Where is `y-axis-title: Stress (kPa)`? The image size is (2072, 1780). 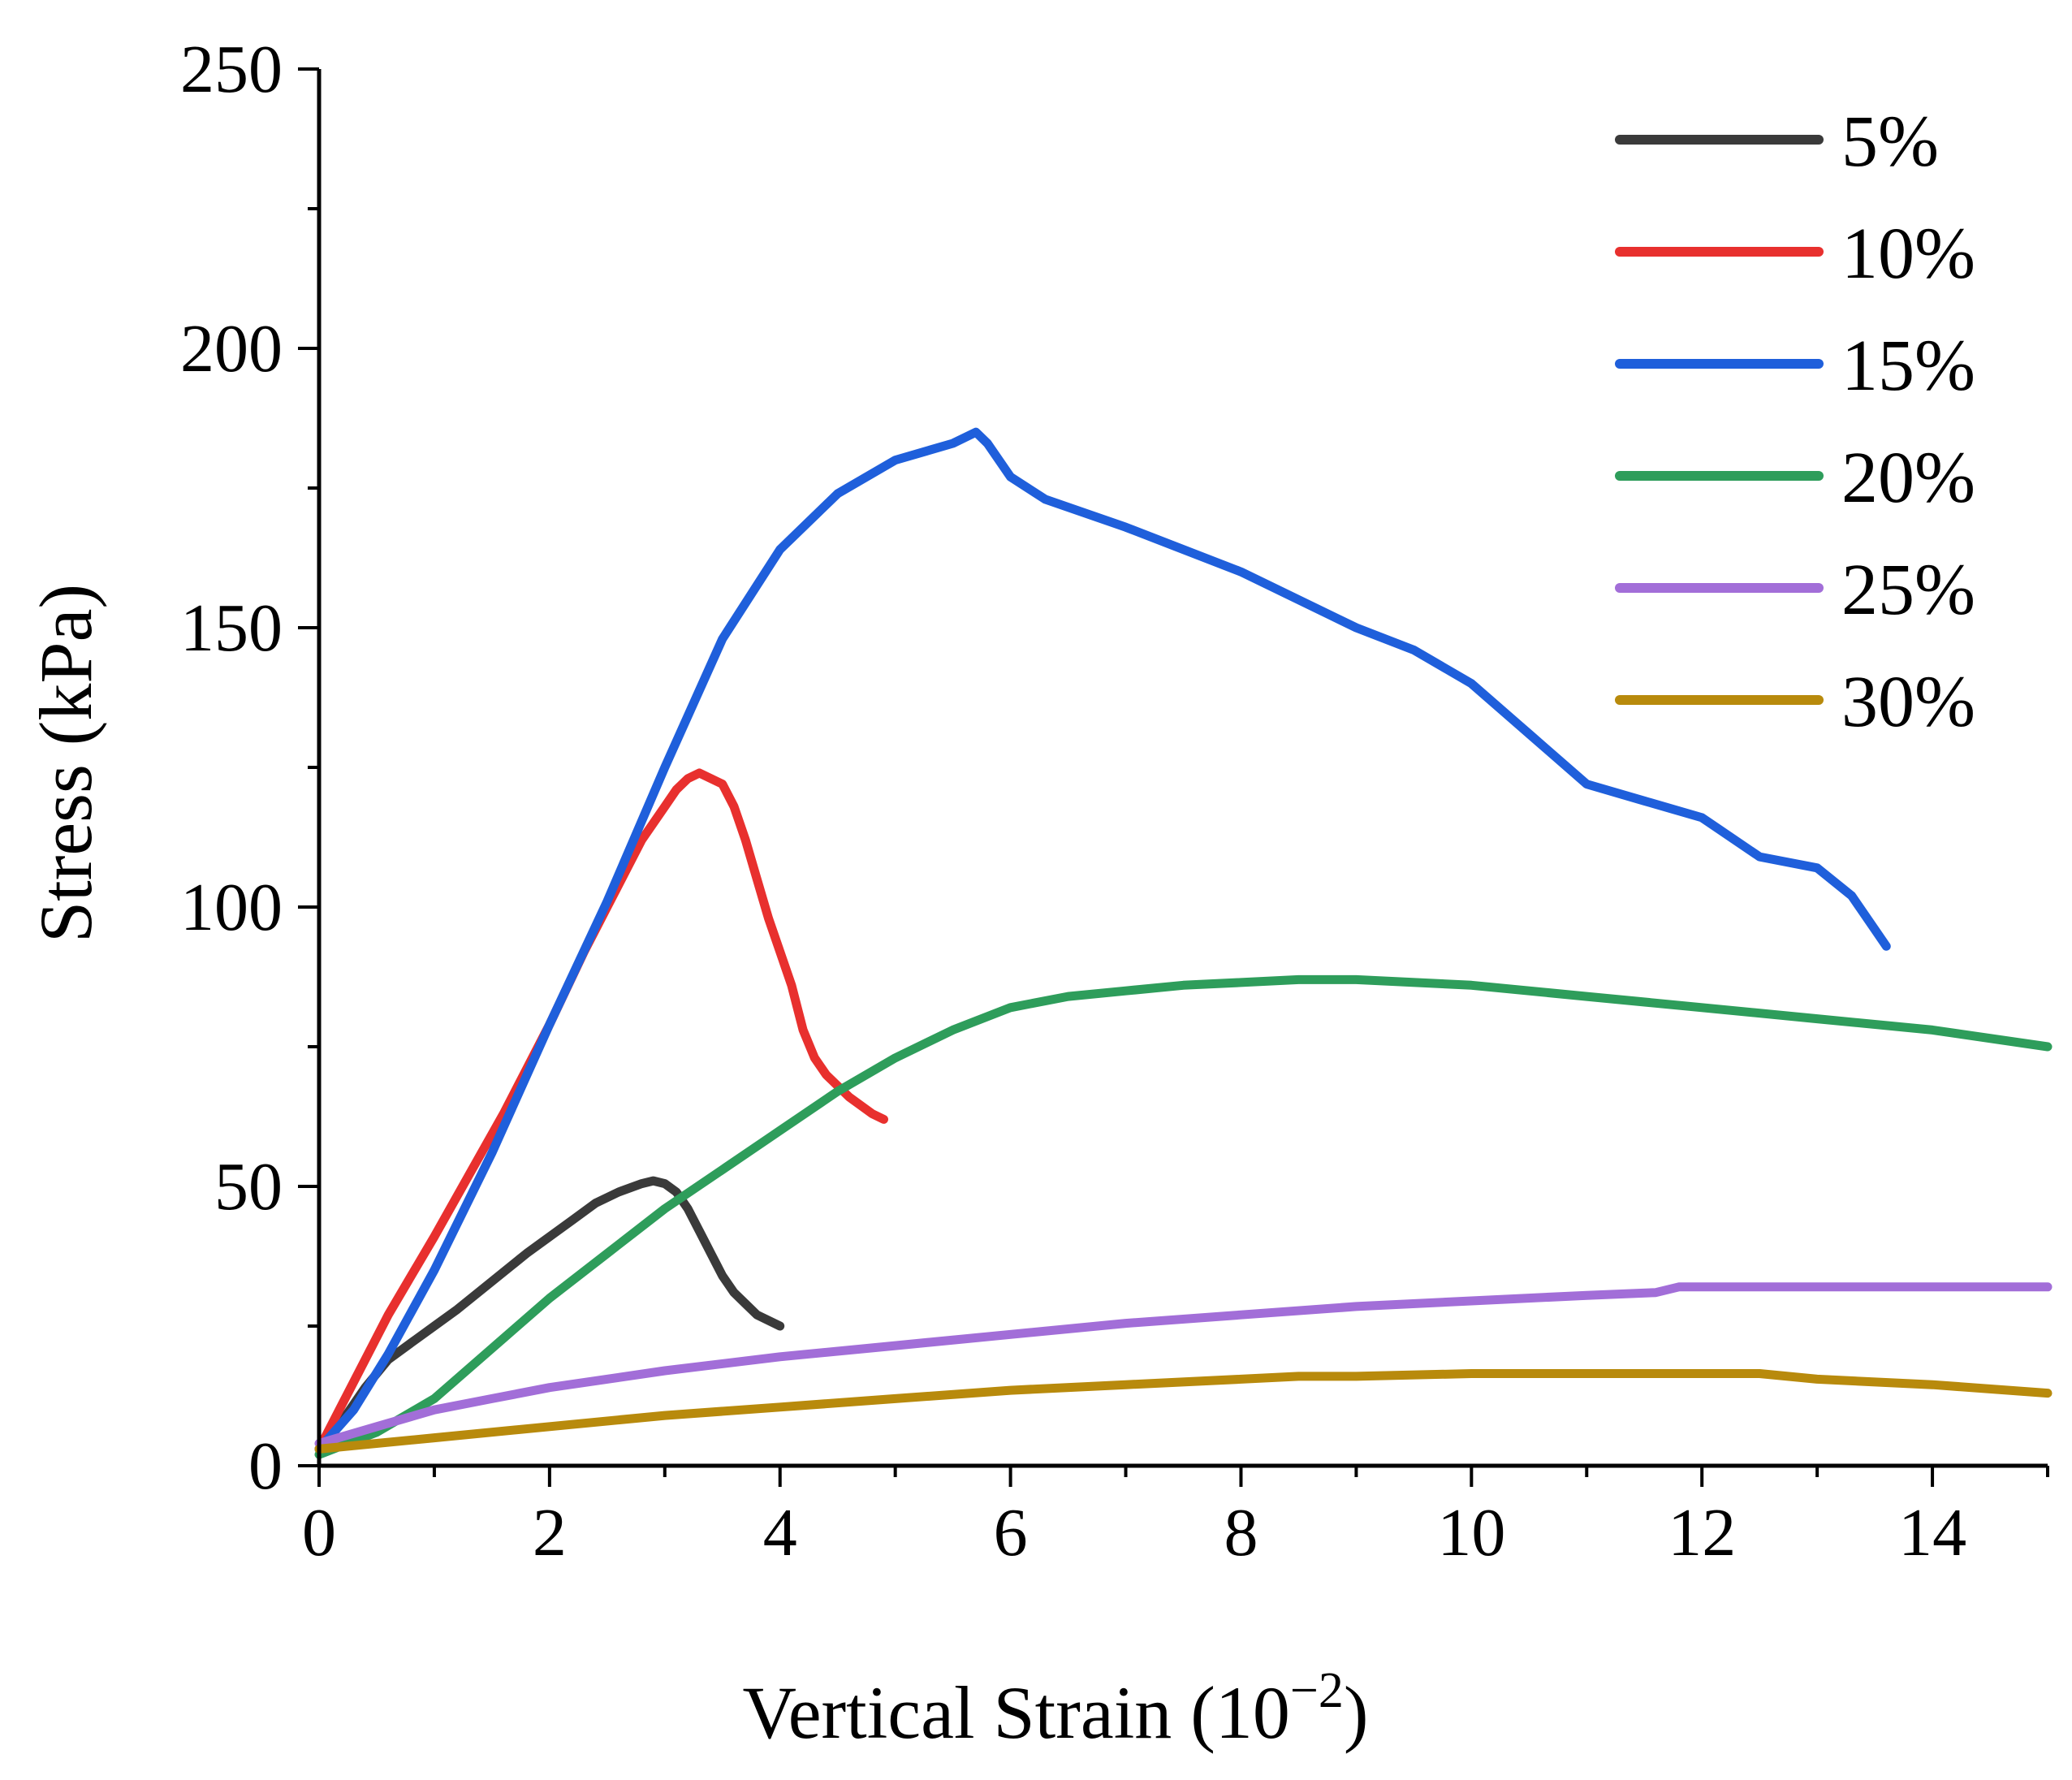
y-axis-title: Stress (kPa) is located at coordinates (65, 763).